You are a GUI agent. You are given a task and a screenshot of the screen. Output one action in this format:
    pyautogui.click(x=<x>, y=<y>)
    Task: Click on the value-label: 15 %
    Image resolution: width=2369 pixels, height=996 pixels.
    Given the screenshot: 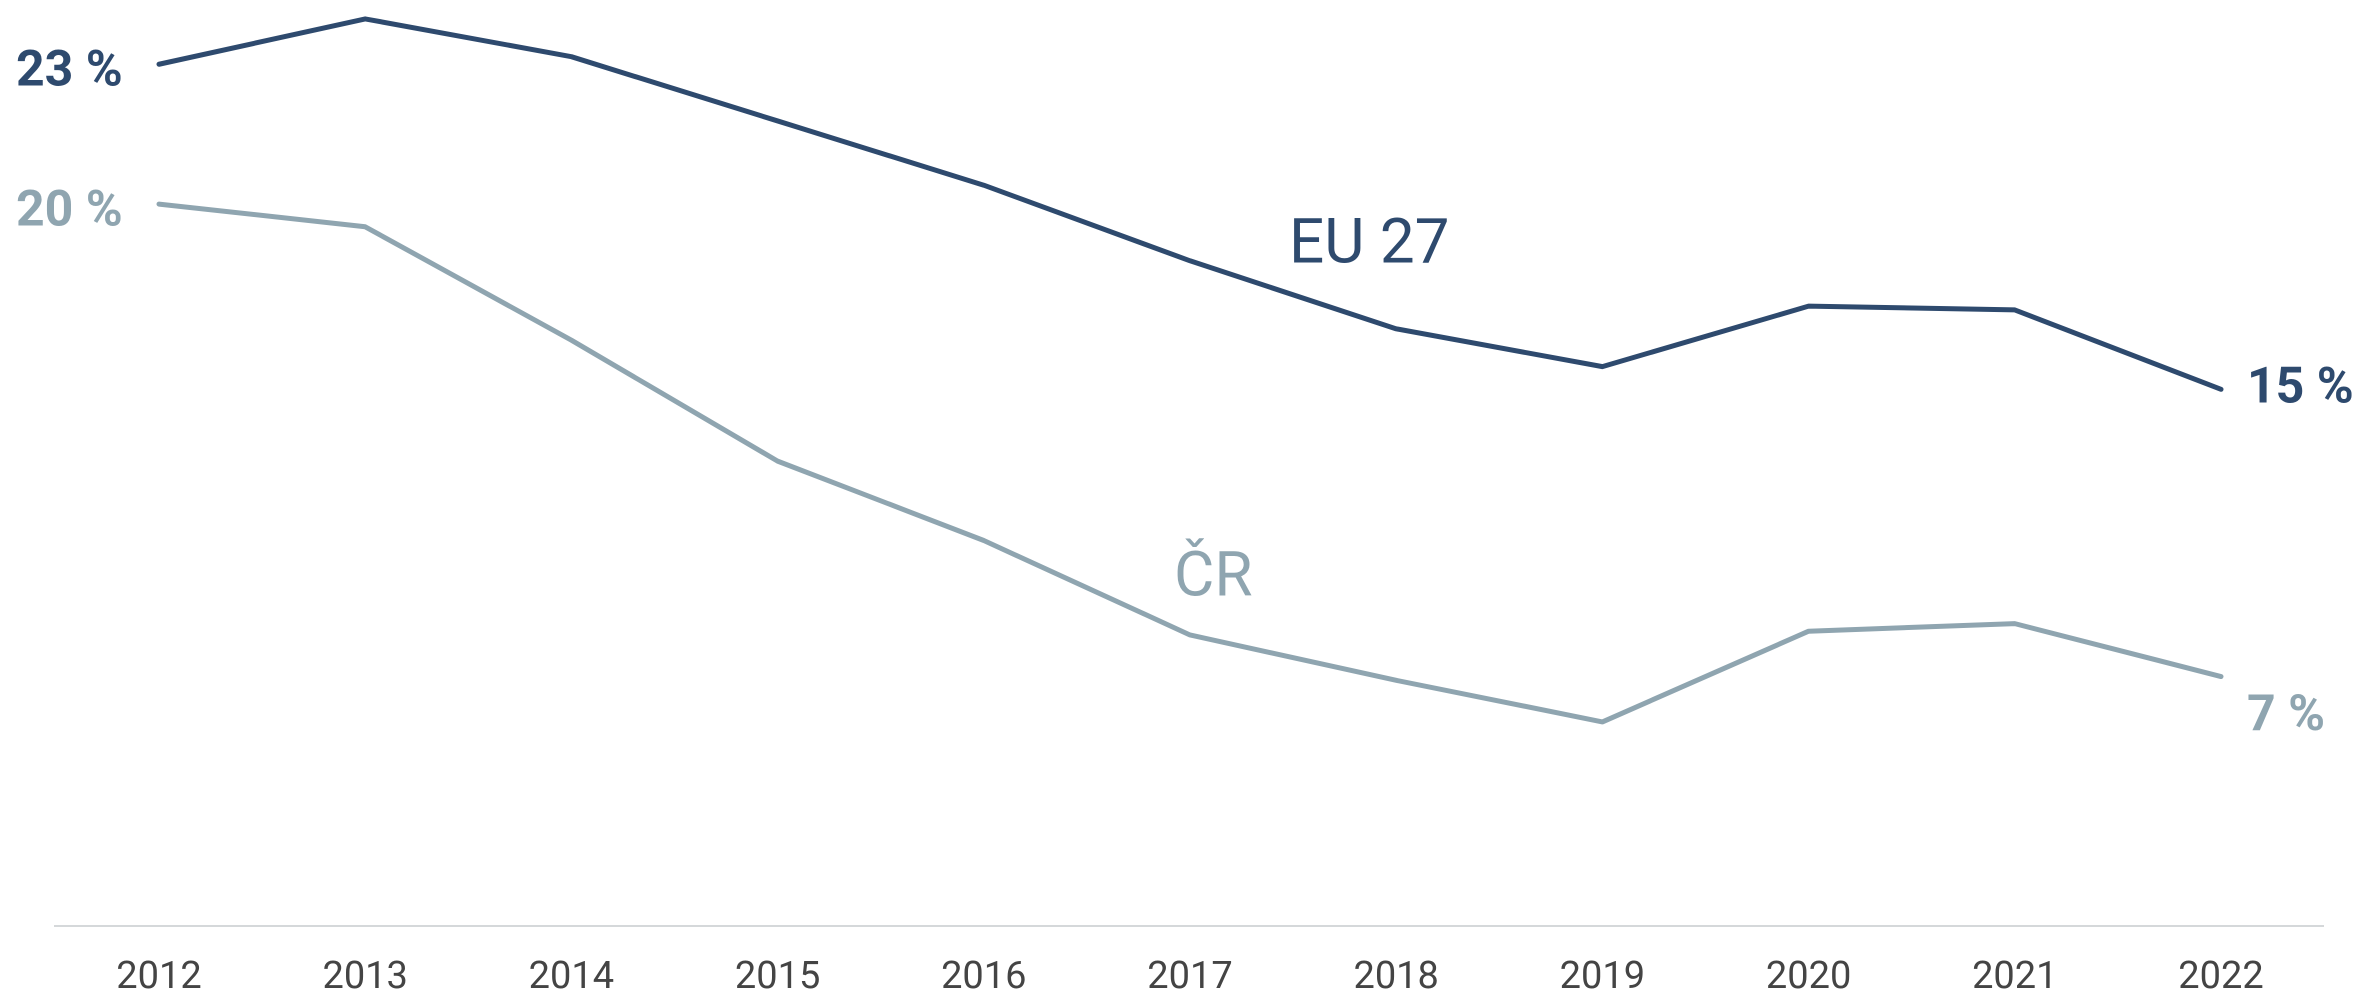 What is the action you would take?
    pyautogui.click(x=2300, y=387)
    